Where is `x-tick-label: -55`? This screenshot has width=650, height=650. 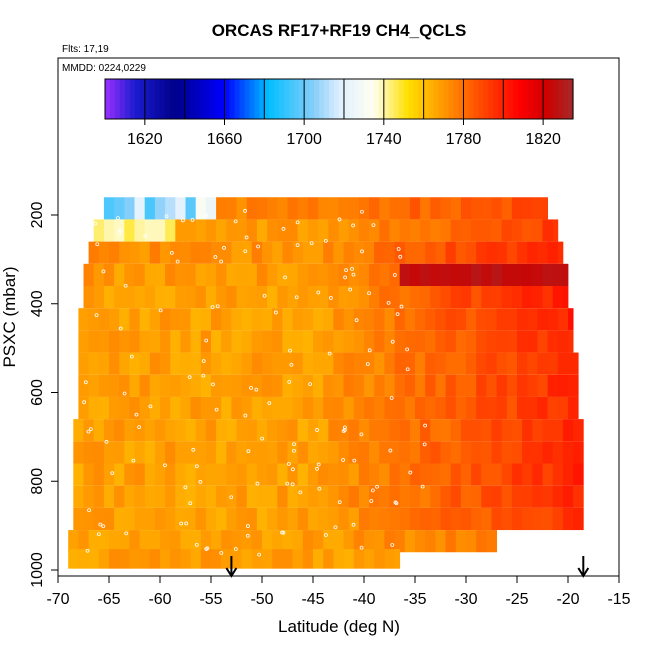
x-tick-label: -55 is located at coordinates (210, 599).